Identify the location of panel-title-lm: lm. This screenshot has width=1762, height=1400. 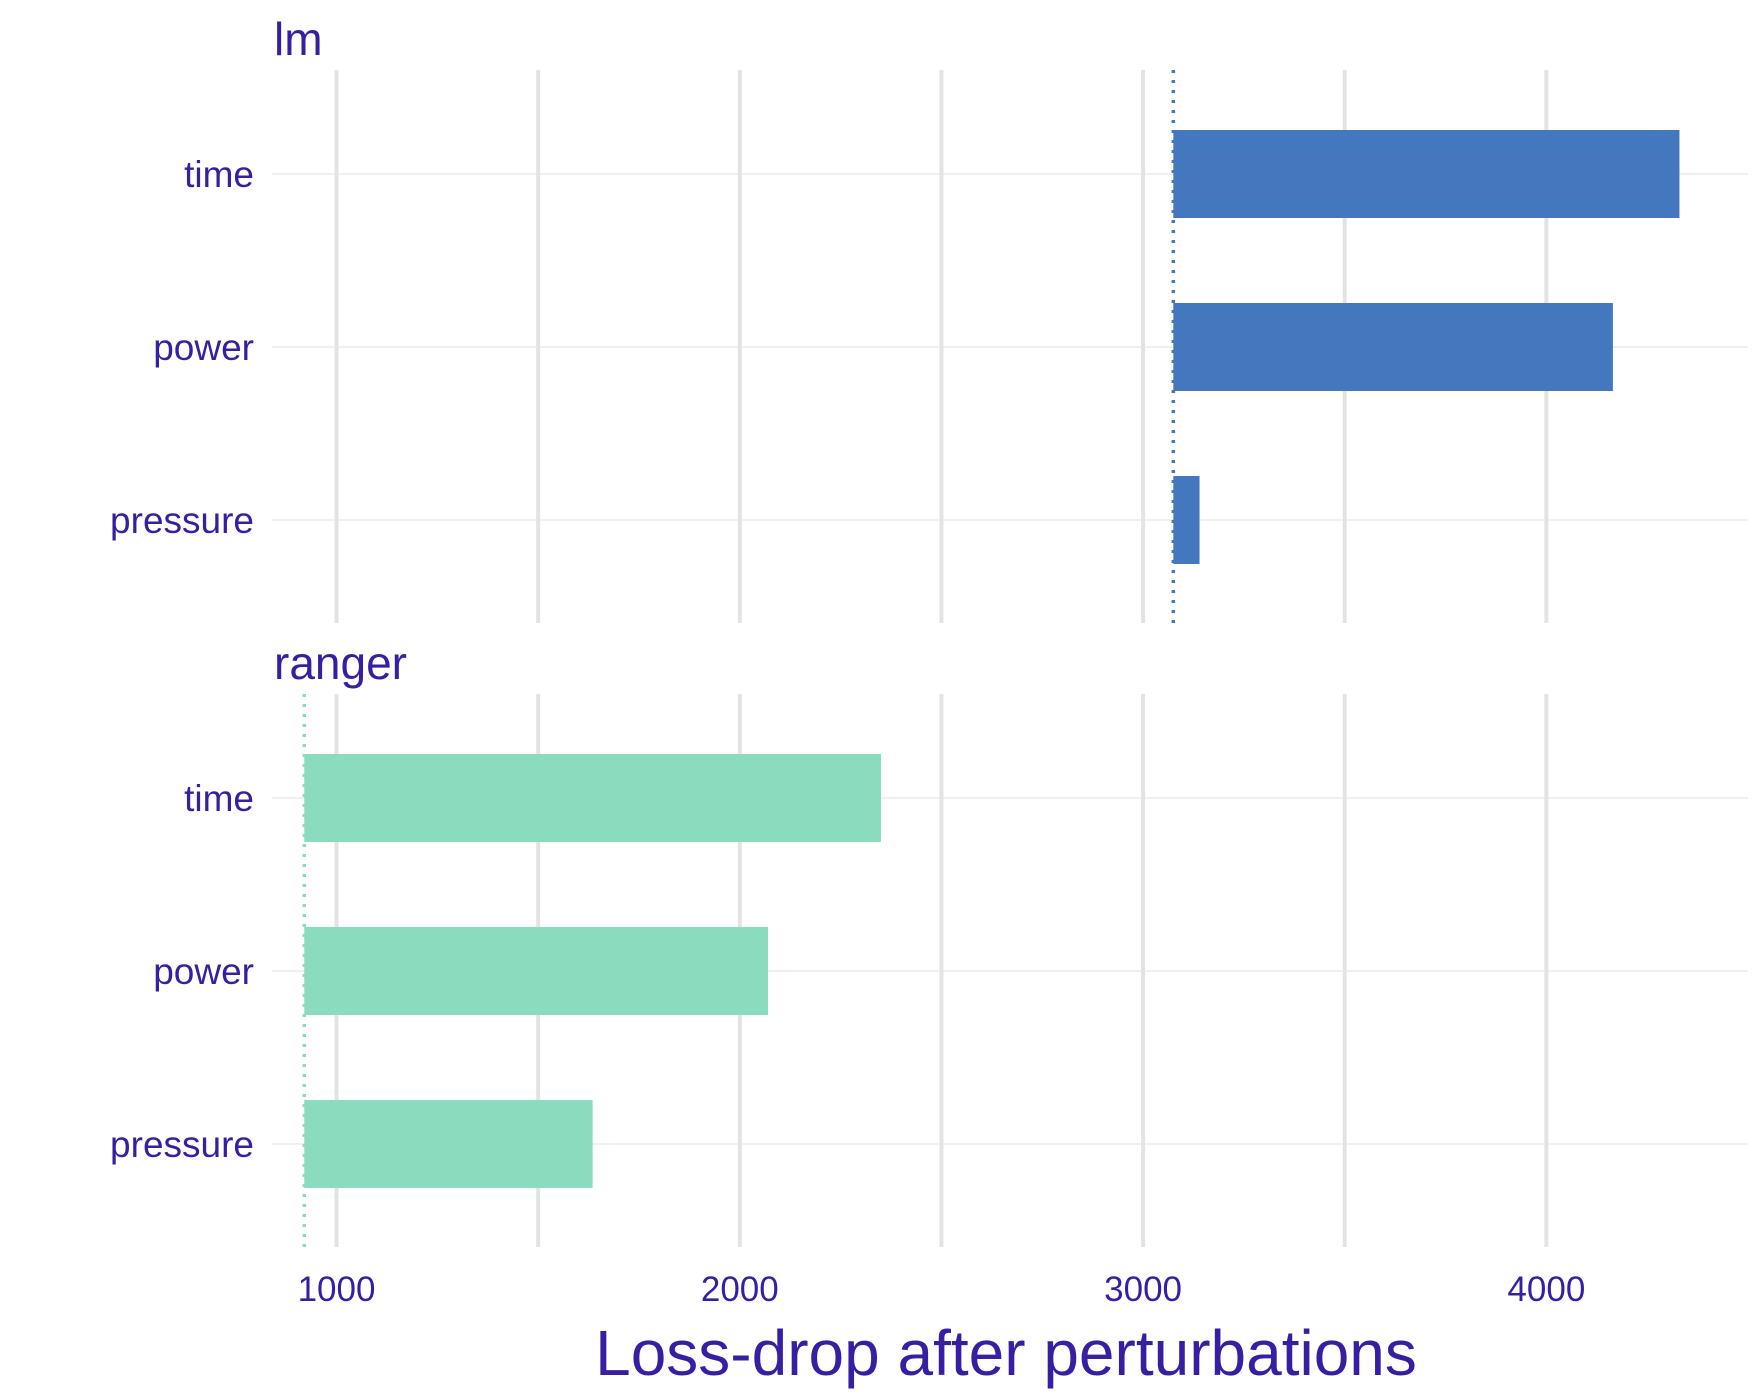
(298, 39).